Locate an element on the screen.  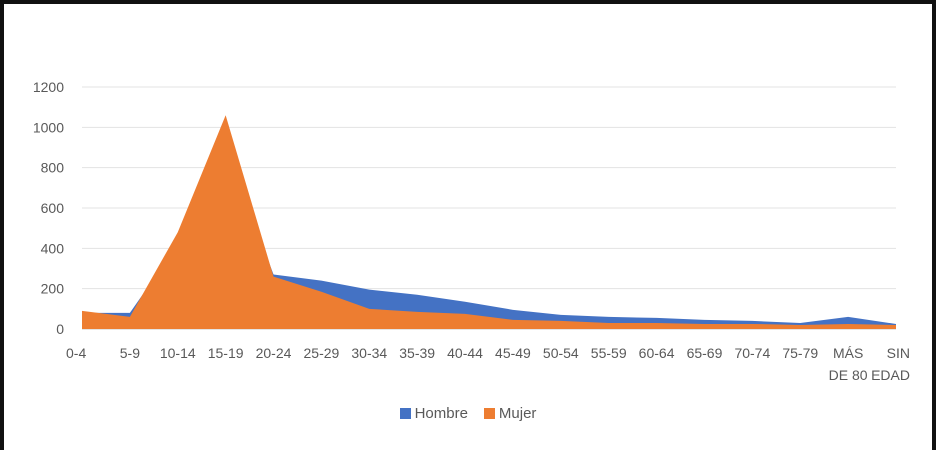
x-tick-label: 55-59 is located at coordinates (609, 353).